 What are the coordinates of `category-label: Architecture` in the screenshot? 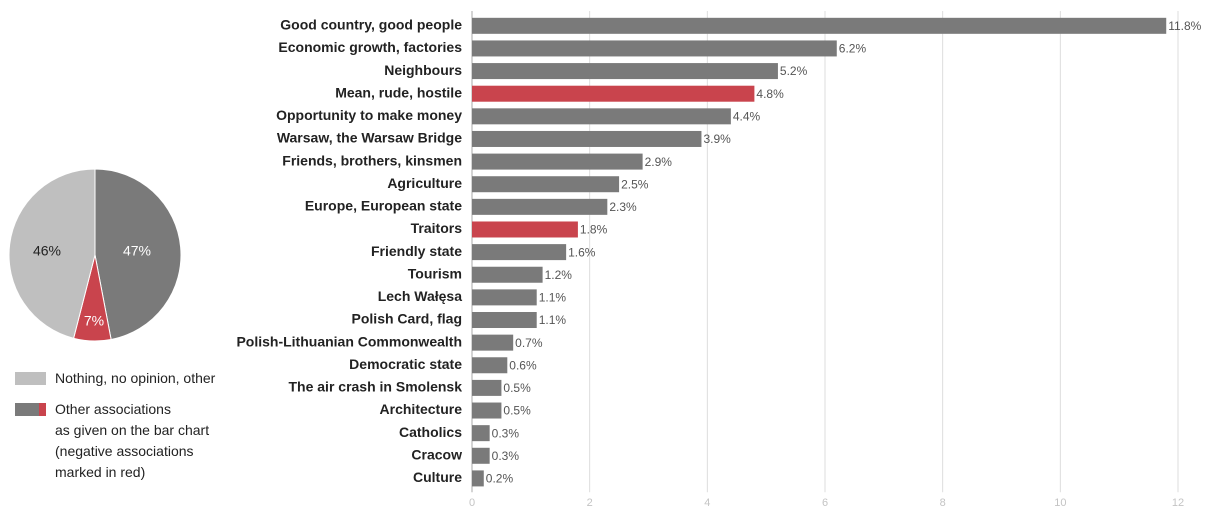 It's located at (421, 409).